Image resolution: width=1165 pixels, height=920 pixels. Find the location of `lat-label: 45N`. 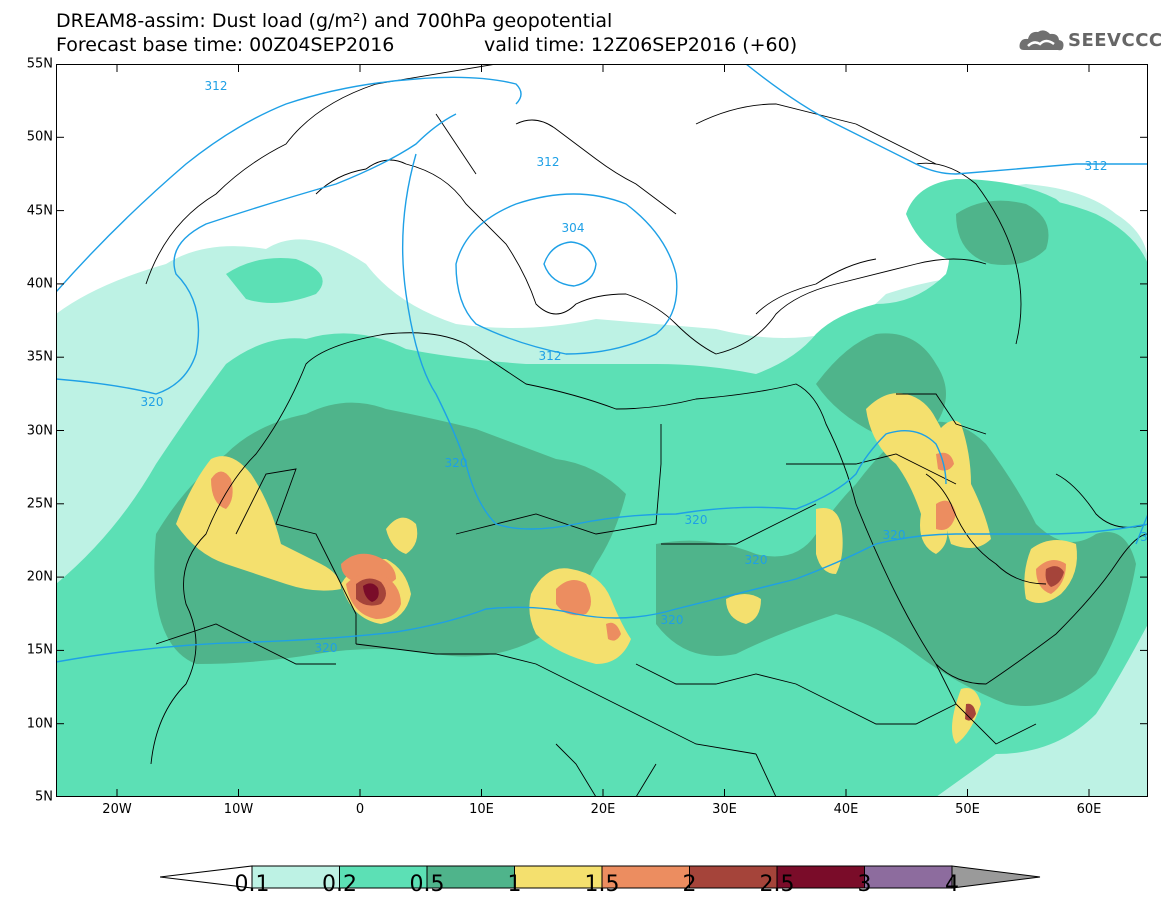

lat-label: 45N is located at coordinates (39, 211).